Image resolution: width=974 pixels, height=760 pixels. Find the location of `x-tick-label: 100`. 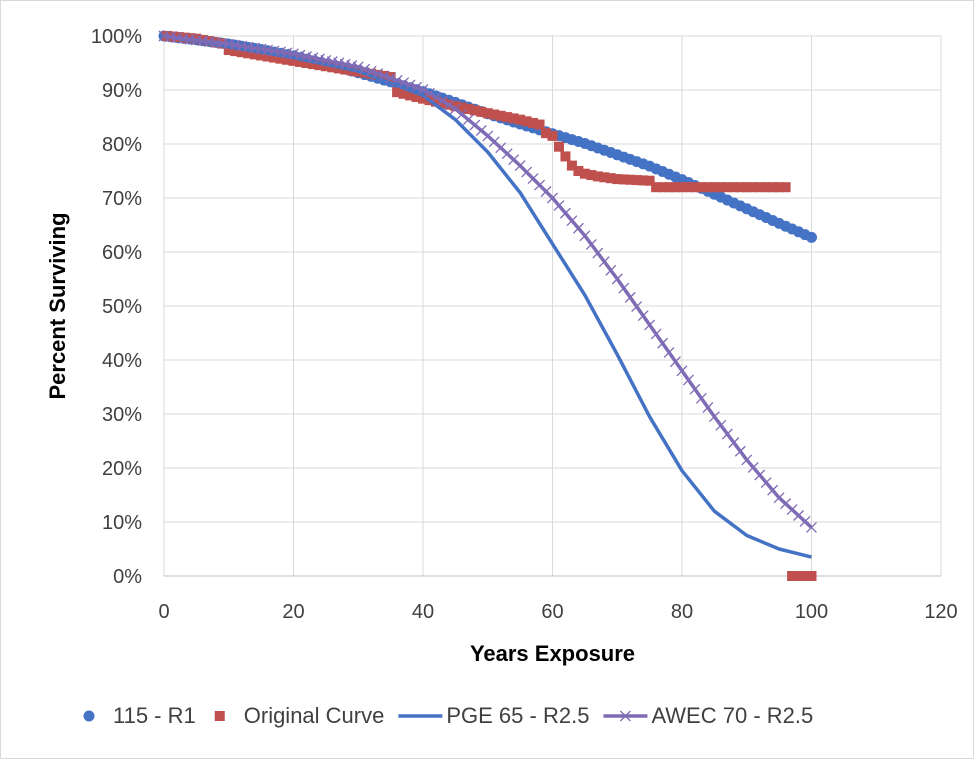

x-tick-label: 100 is located at coordinates (811, 612).